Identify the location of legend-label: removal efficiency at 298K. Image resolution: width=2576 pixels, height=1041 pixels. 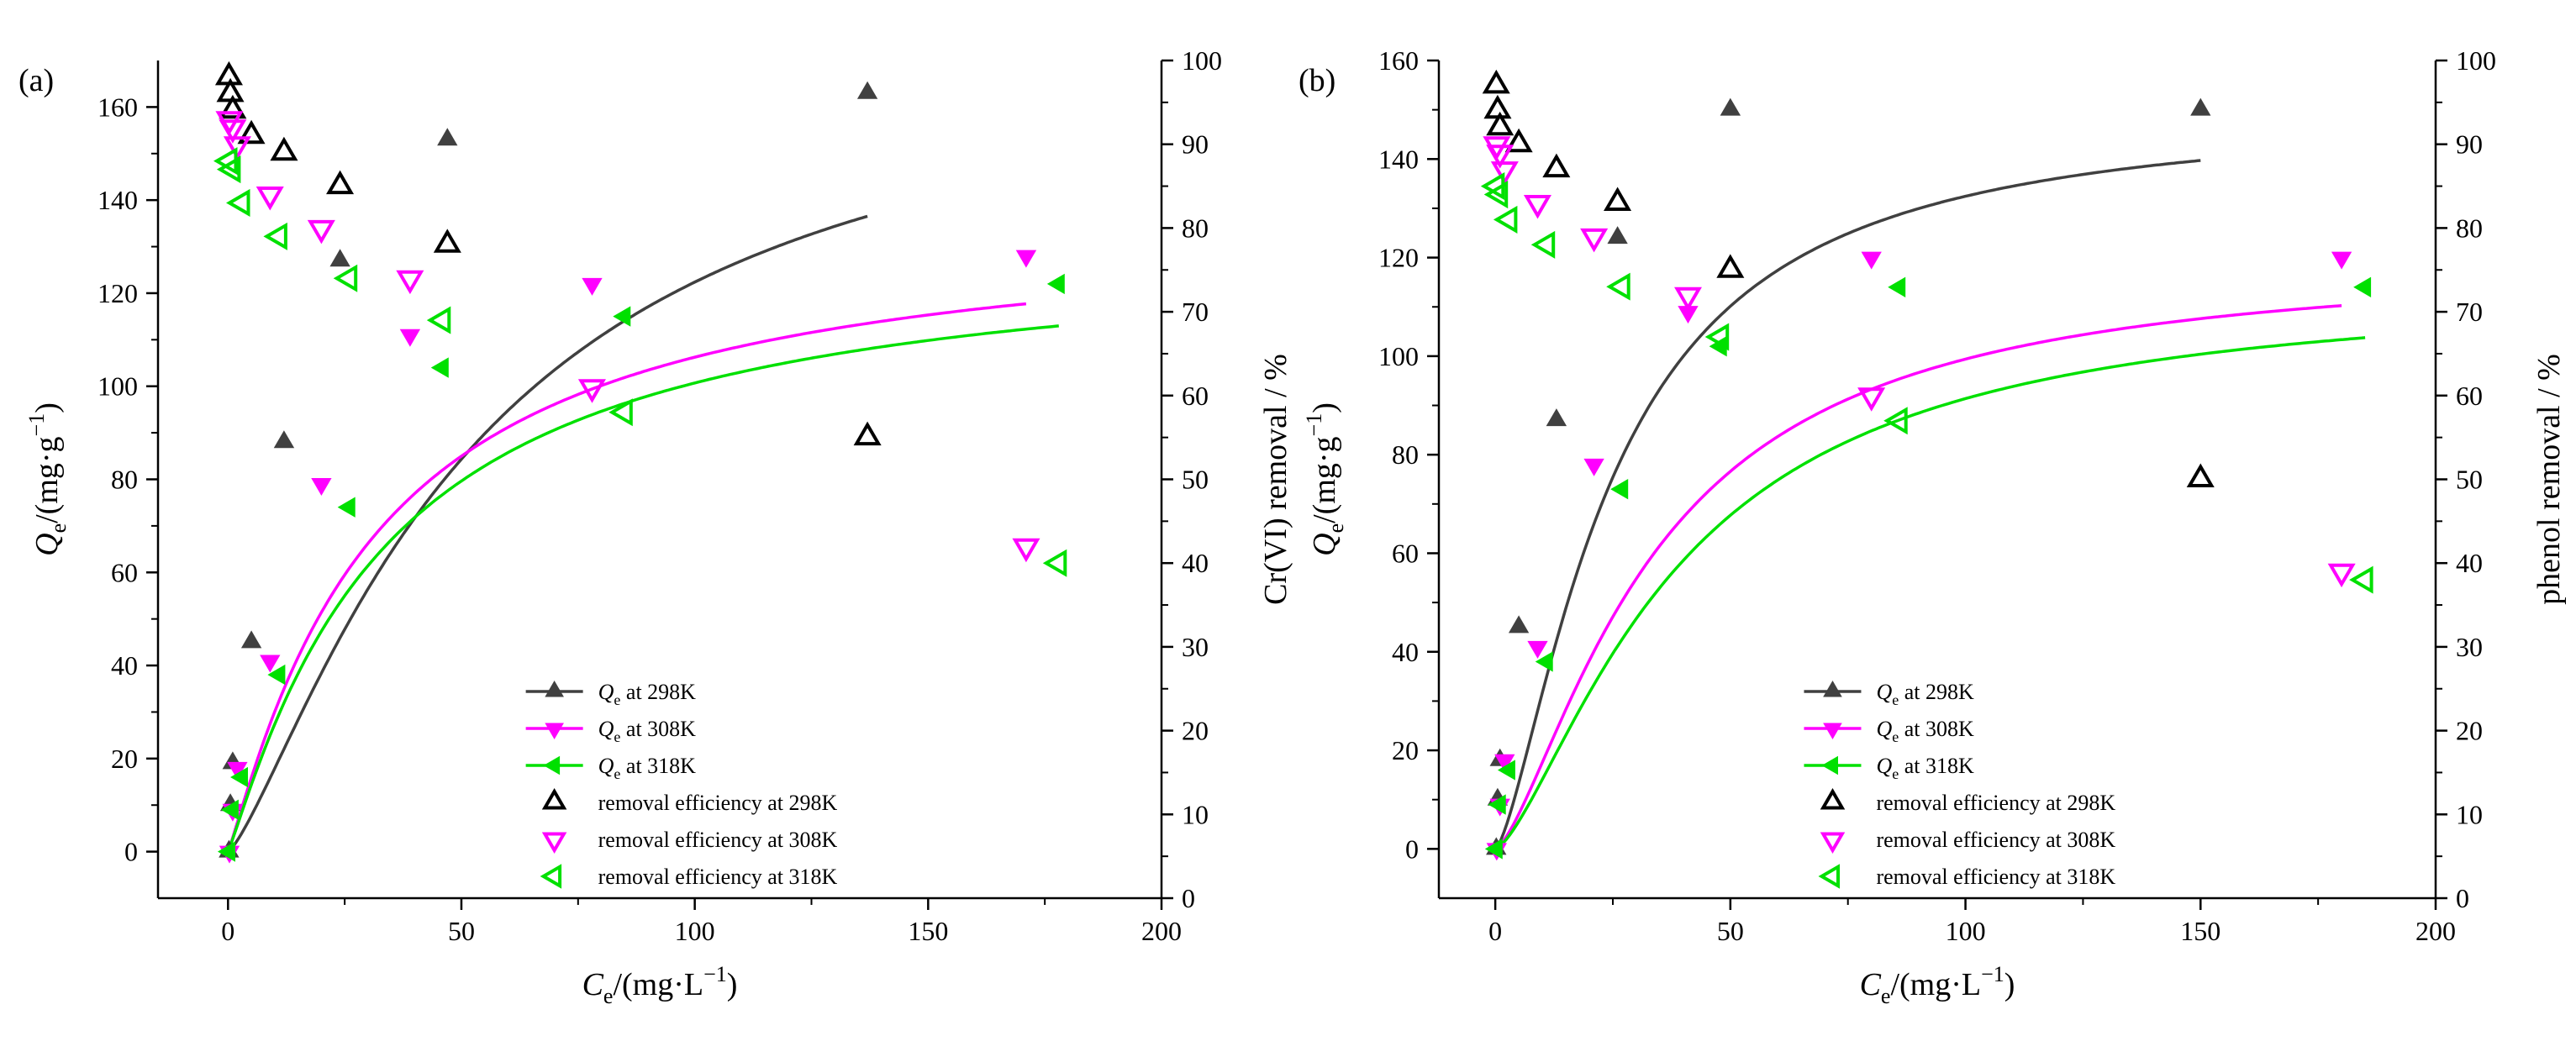
(1995, 803).